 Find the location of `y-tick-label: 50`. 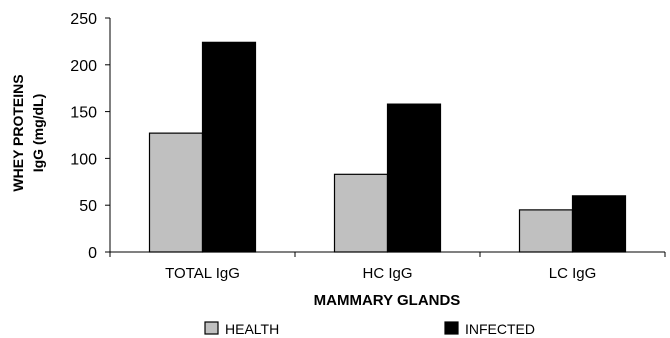

y-tick-label: 50 is located at coordinates (88, 206).